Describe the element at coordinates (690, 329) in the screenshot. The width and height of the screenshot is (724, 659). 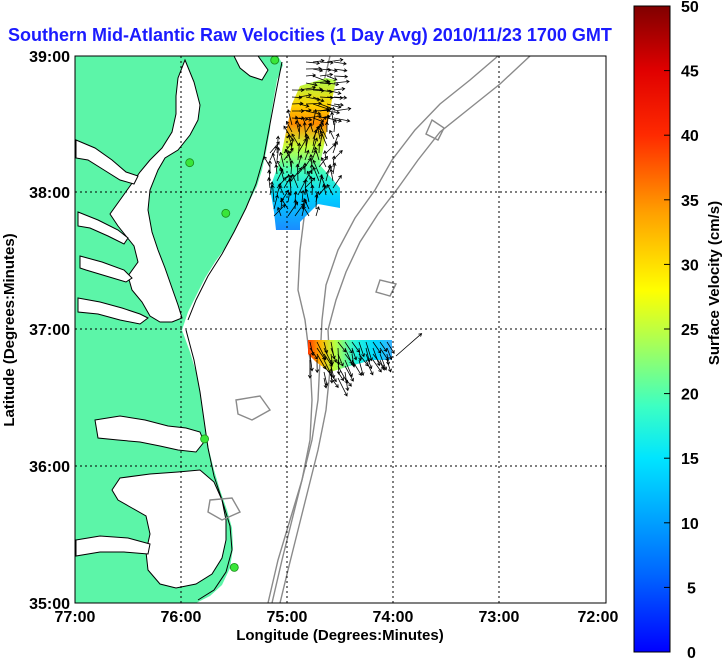
I see `colorbar-tick-labels: 50 45 40 35 30 25 20 15 10 5 0` at that location.